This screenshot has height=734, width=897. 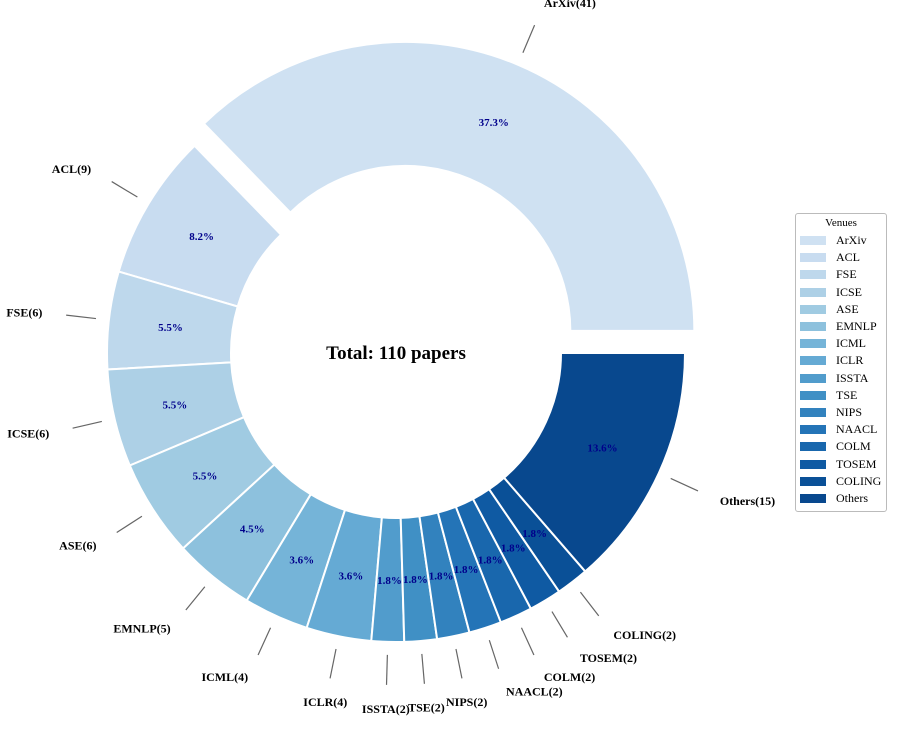 I want to click on pct-label-others: 13.6%, so click(x=602, y=448).